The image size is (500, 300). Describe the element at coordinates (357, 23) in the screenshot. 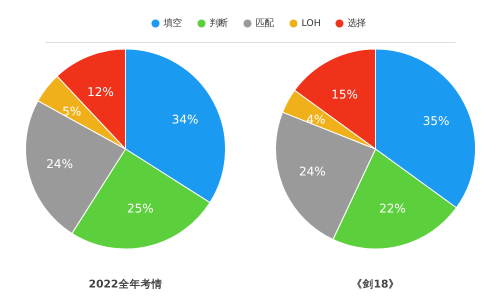

I see `legend-label: 选择` at that location.